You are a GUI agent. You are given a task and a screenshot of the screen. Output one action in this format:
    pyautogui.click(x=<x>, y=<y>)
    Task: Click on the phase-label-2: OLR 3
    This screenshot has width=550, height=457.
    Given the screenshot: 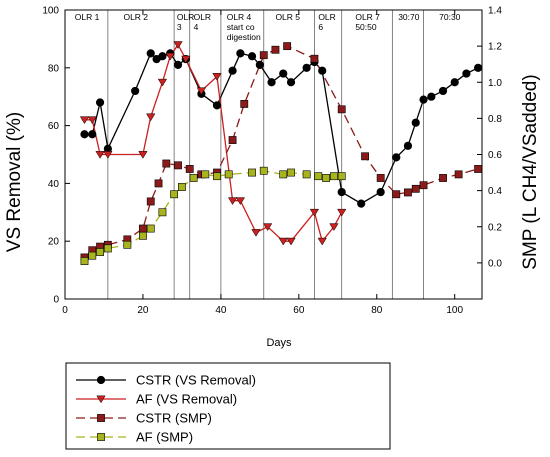 What is the action you would take?
    pyautogui.click(x=185, y=22)
    